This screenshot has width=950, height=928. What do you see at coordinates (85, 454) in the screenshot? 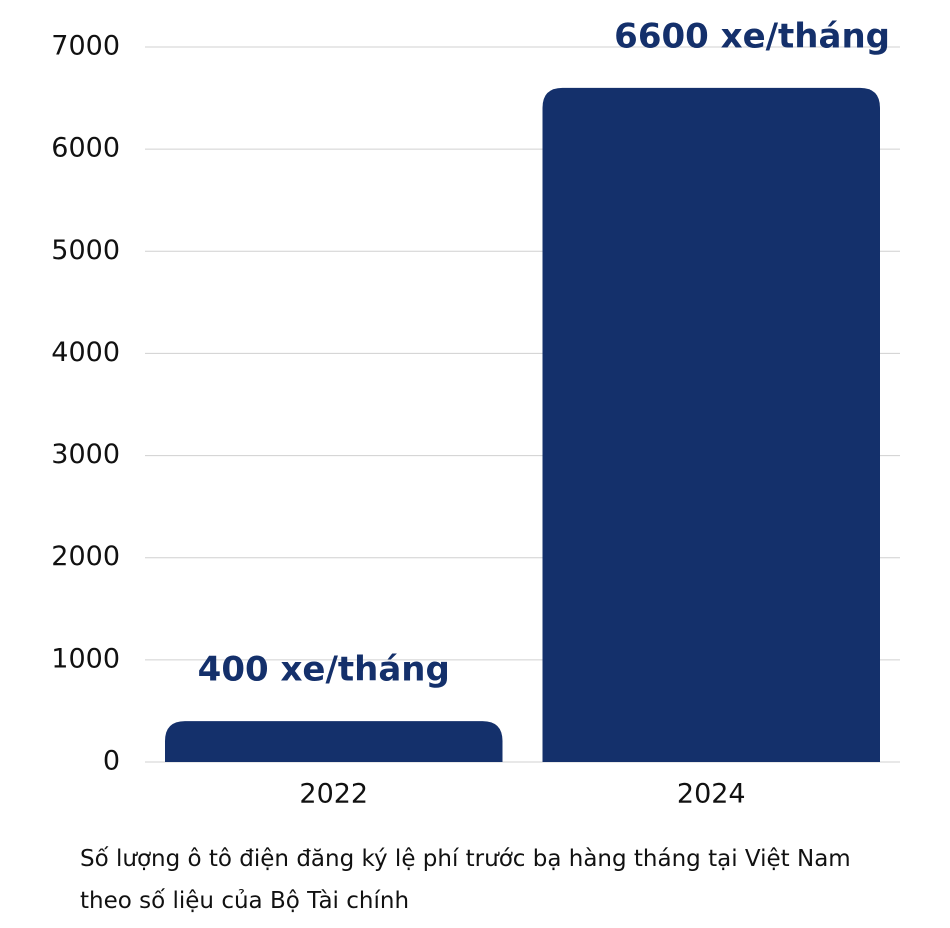
I see `y-tick-label: 3000` at bounding box center [85, 454].